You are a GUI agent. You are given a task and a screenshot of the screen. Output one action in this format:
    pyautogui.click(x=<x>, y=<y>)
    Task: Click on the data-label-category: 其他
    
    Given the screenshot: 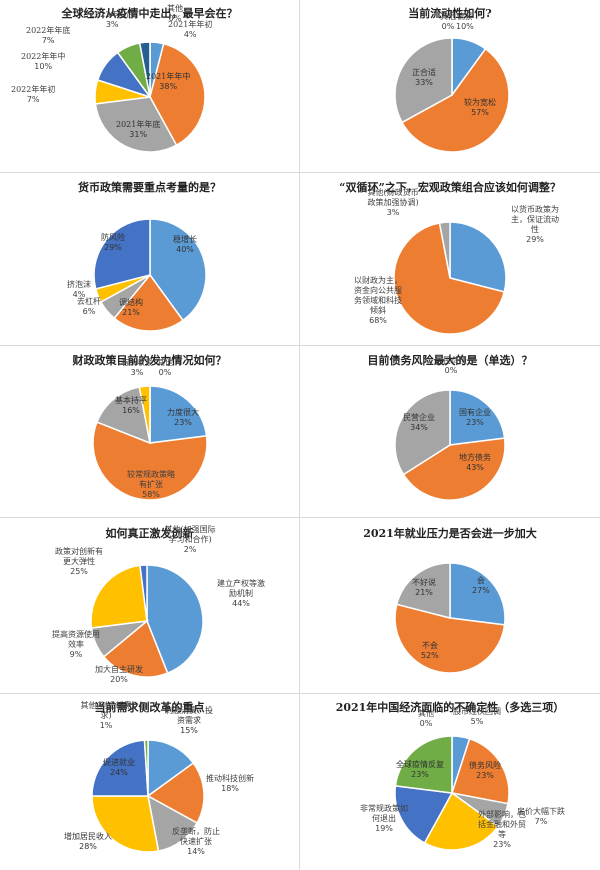 What is the action you would take?
    pyautogui.click(x=426, y=713)
    